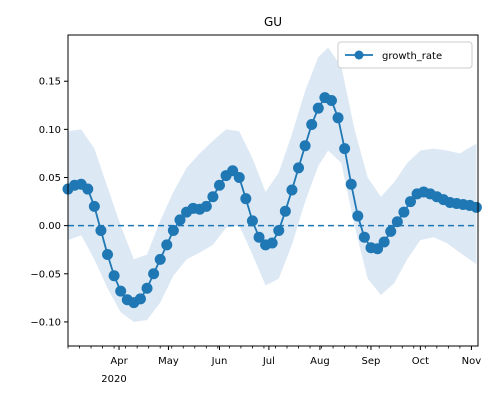  What do you see at coordinates (268, 361) in the screenshot?
I see `x-tick-label: Jul` at bounding box center [268, 361].